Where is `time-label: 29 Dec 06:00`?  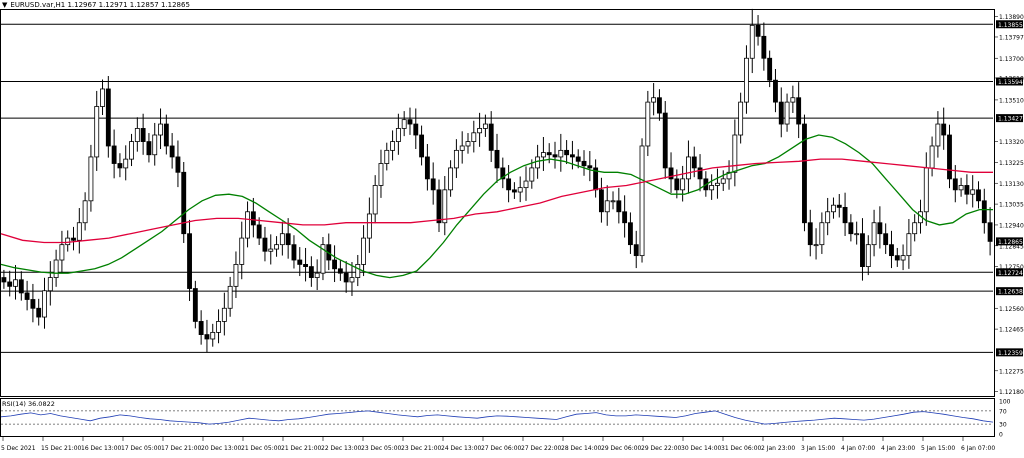 time-label: 29 Dec 06:00 is located at coordinates (621, 448).